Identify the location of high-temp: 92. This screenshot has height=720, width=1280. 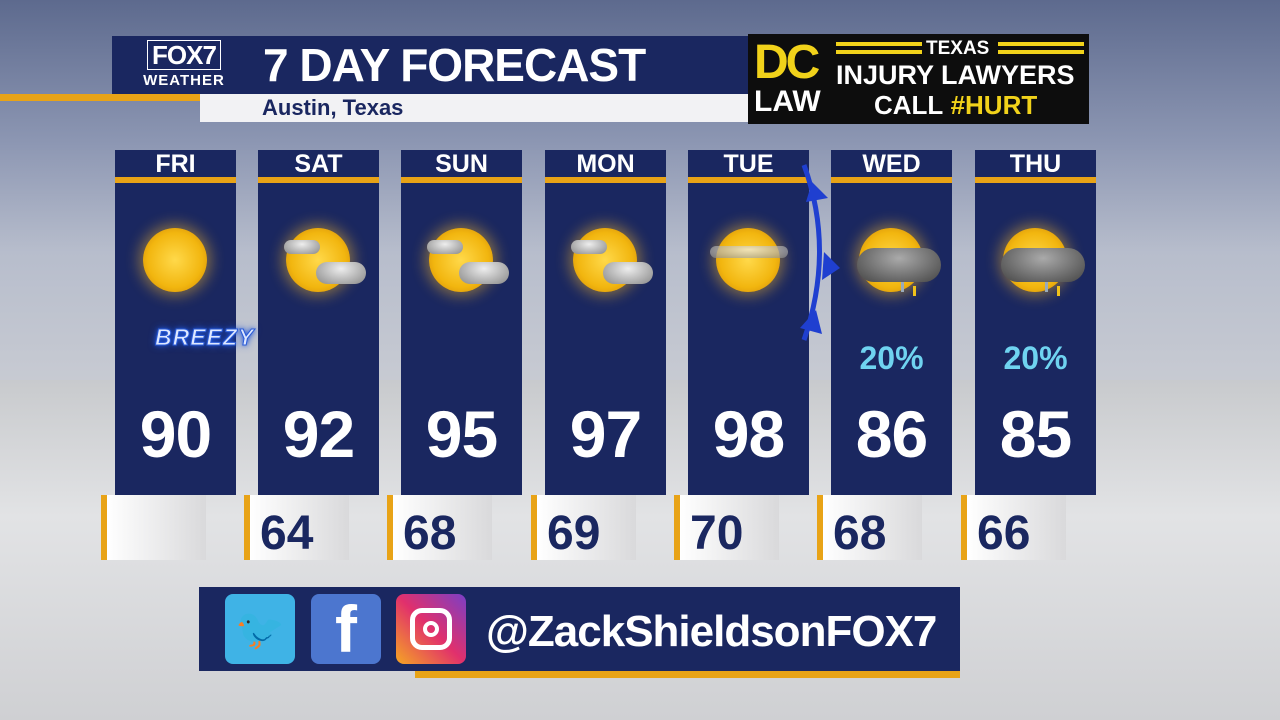
(318, 434).